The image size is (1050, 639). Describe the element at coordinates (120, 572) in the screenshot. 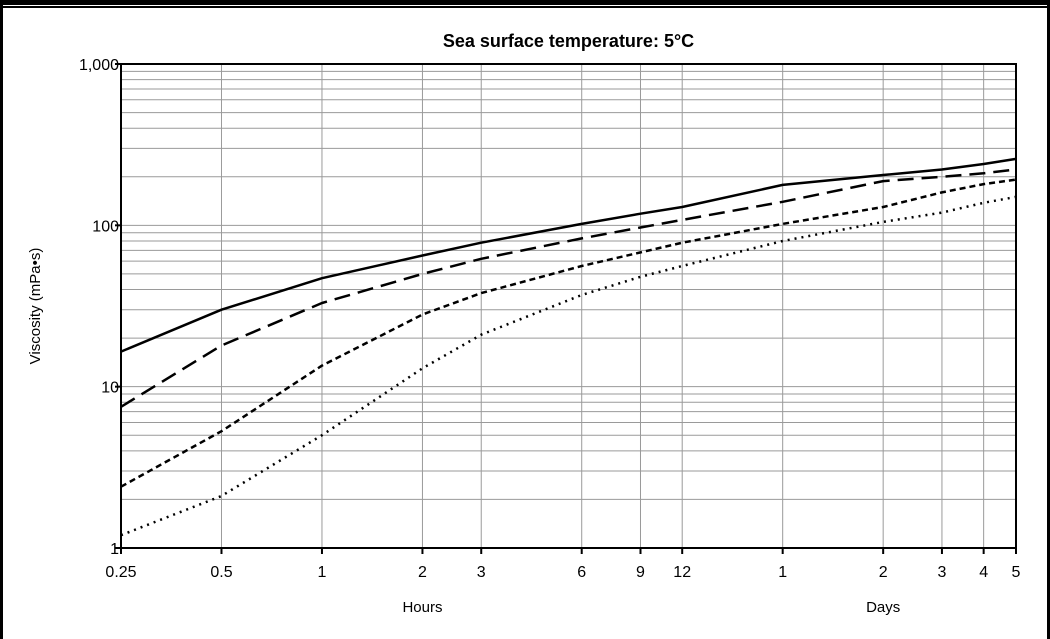

I see `x-tick-label: 0.25` at that location.